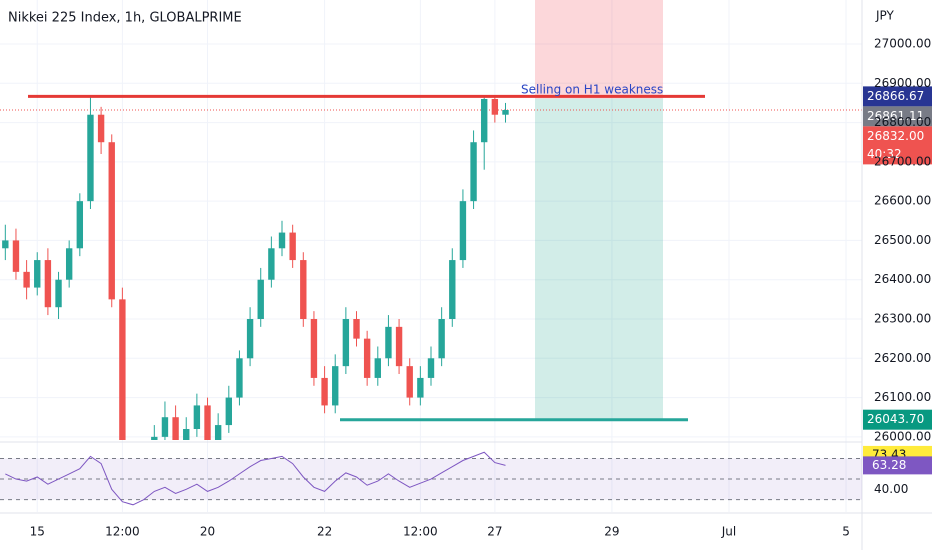  Describe the element at coordinates (846, 532) in the screenshot. I see `x-tick-label: 5` at that location.